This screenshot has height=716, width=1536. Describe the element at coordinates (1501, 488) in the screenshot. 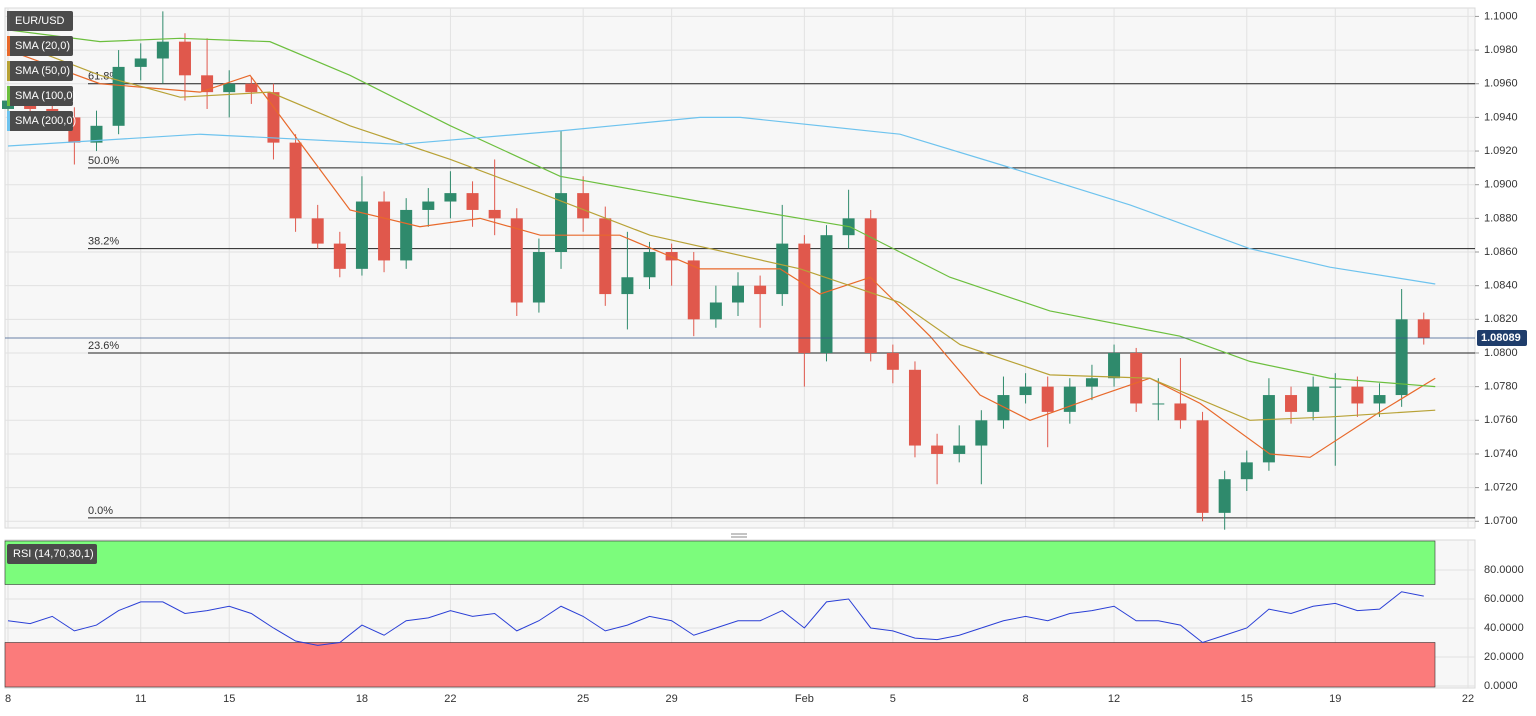

I see `y-tick-label: 1.0720` at that location.